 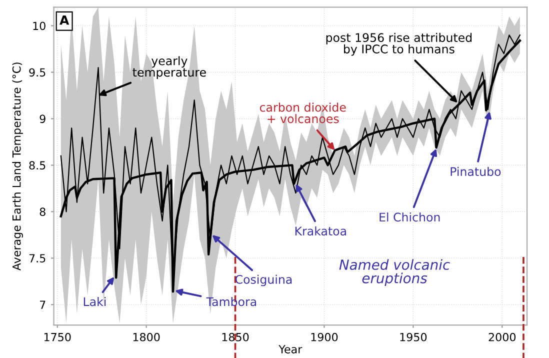 What do you see at coordinates (263, 280) in the screenshot?
I see `annotation: Cosiguina` at bounding box center [263, 280].